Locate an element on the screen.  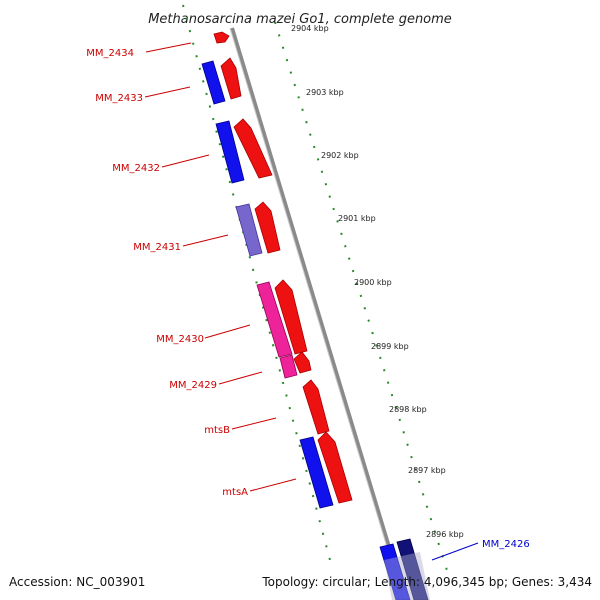
gene-mm-2431-glyph is located at coordinates (267, 227).